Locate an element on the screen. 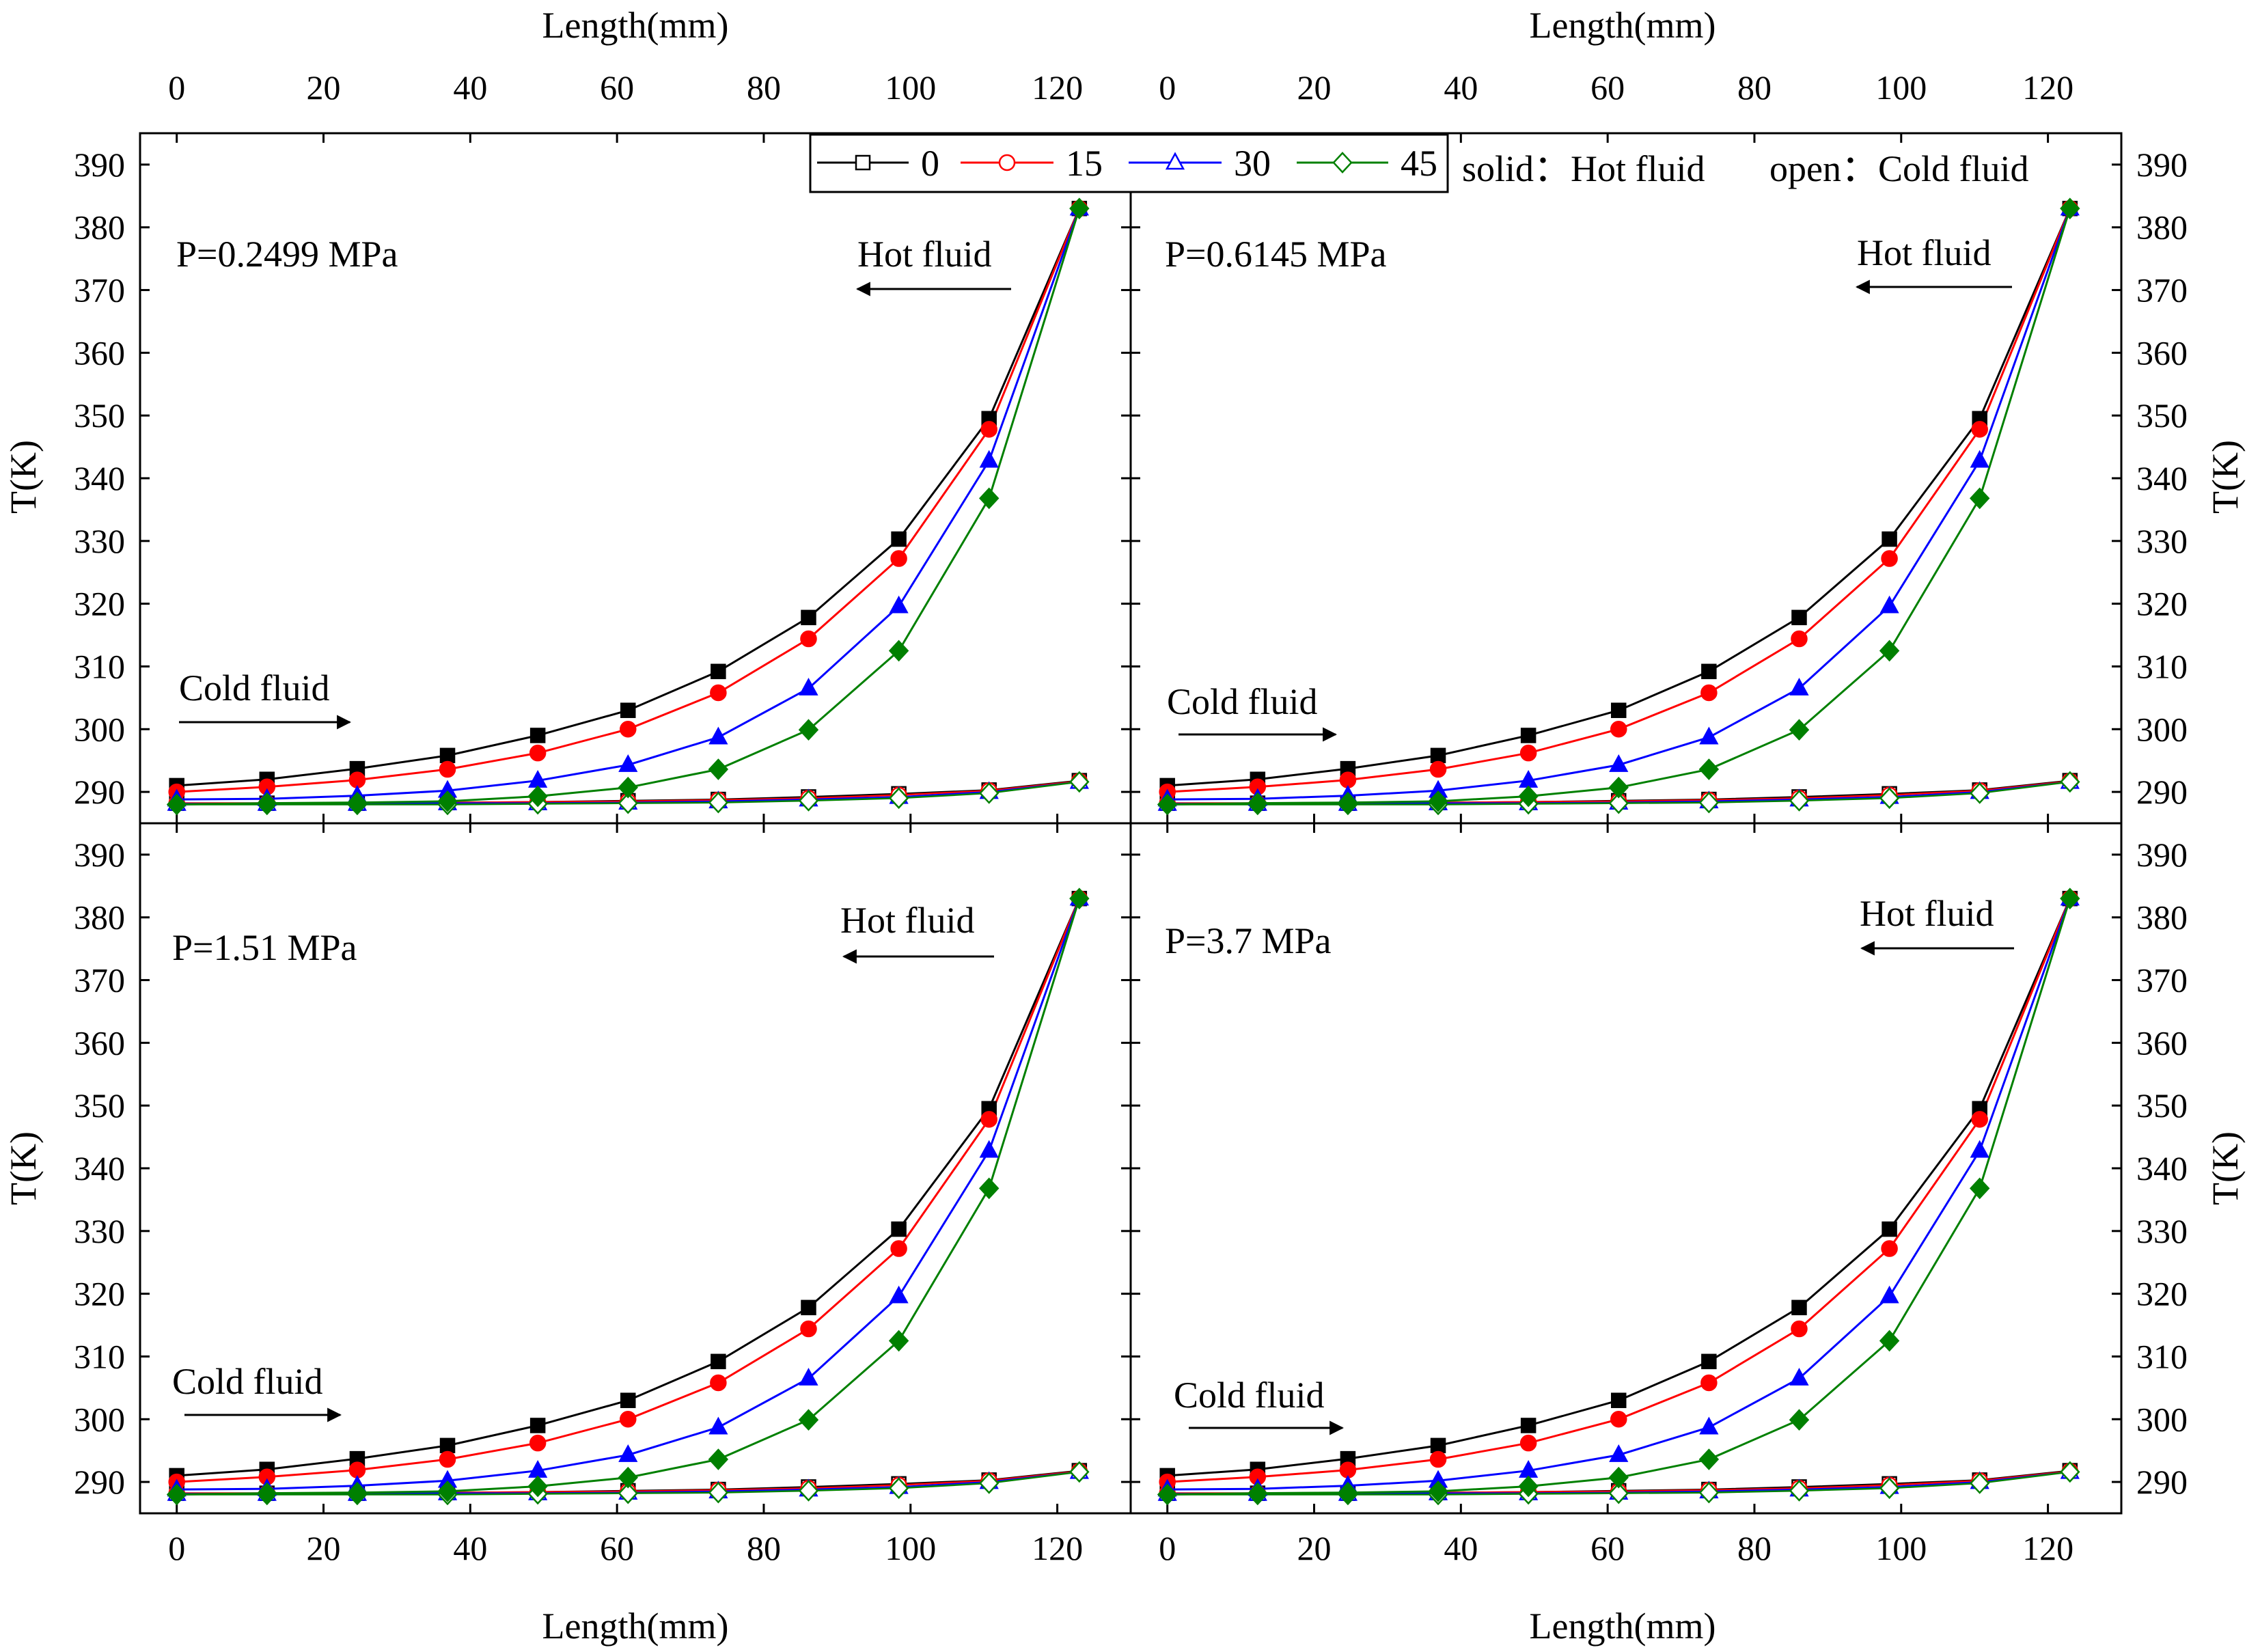 The height and width of the screenshot is (1652, 2260). x-tick-label: 40 is located at coordinates (1461, 87).